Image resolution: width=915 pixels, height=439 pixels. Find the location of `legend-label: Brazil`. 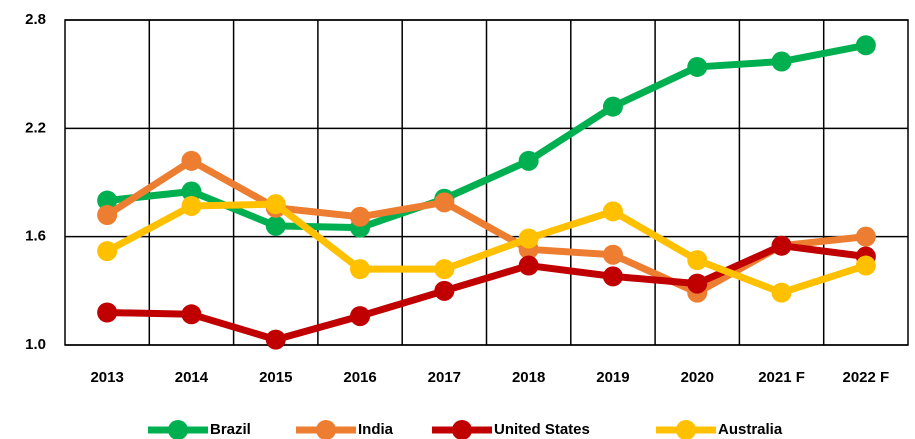

legend-label: Brazil is located at coordinates (230, 429).